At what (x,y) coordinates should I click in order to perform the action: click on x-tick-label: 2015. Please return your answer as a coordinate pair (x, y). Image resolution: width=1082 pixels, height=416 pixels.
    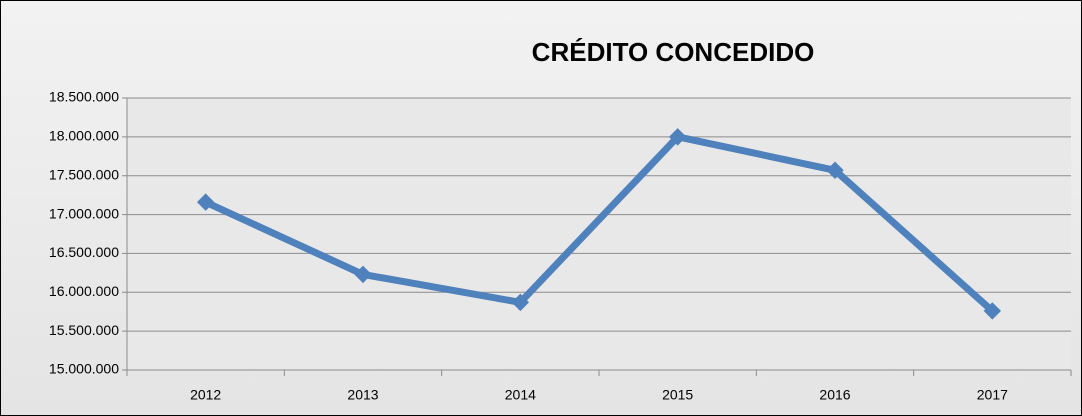
    Looking at the image, I should click on (677, 395).